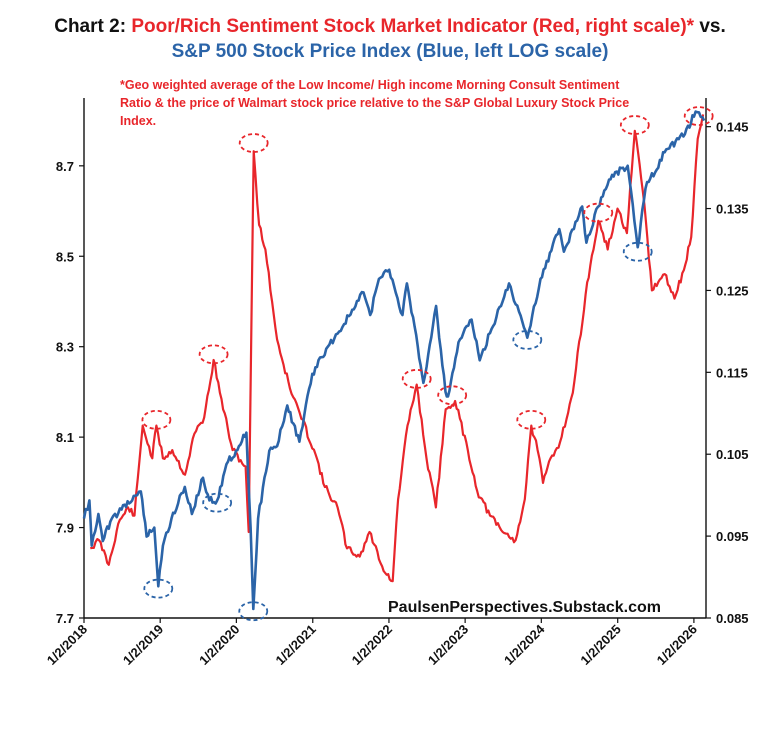 Image resolution: width=780 pixels, height=729 pixels. I want to click on right-tick-label: 0.105, so click(732, 454).